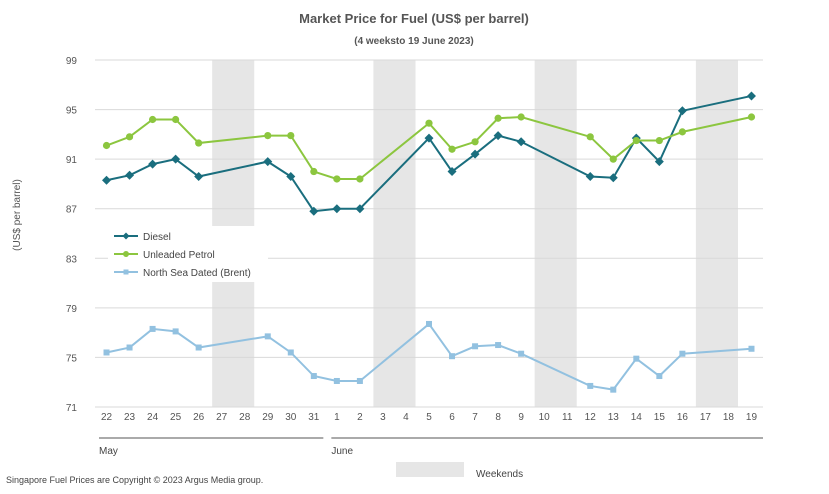 Image resolution: width=829 pixels, height=494 pixels. I want to click on x-tick-7: 28, so click(245, 417).